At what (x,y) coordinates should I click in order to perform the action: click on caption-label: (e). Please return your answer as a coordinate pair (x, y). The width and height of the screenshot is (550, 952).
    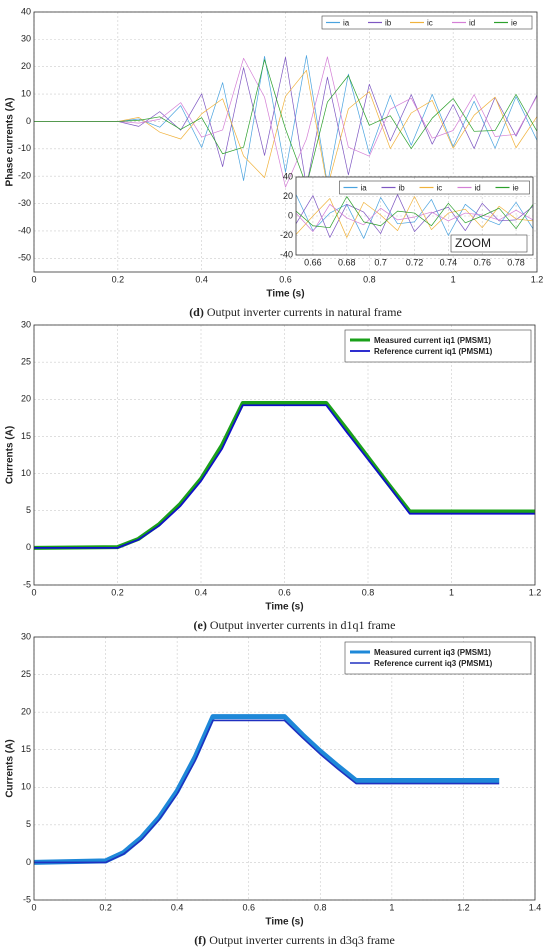
    Looking at the image, I should click on (200, 625).